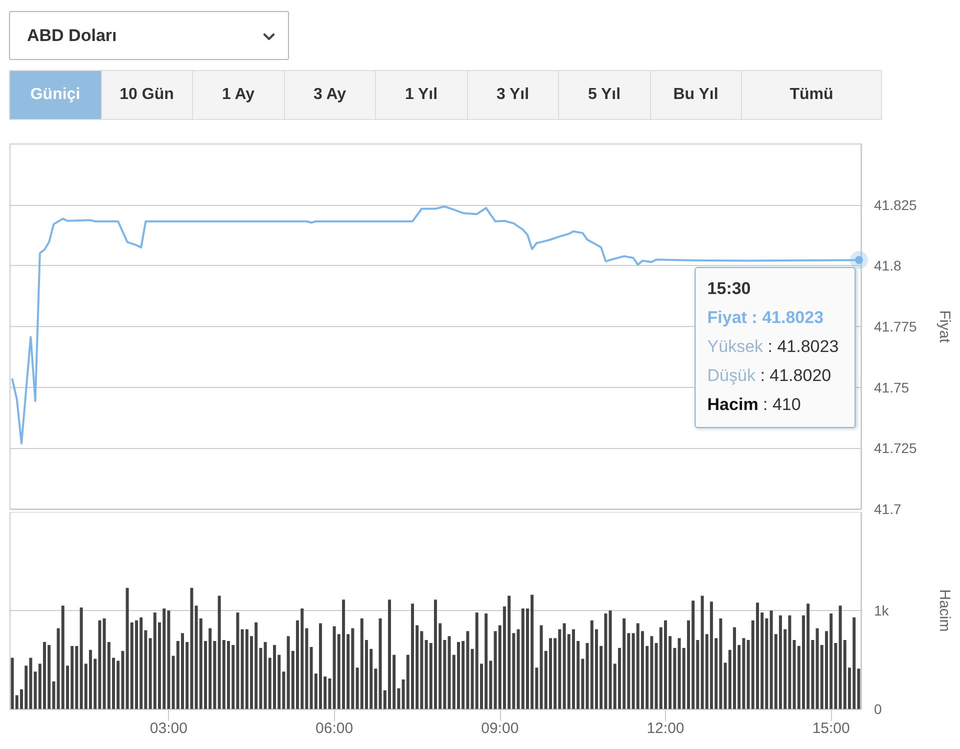  What do you see at coordinates (831, 728) in the screenshot?
I see `x-tick-label: 15:00` at bounding box center [831, 728].